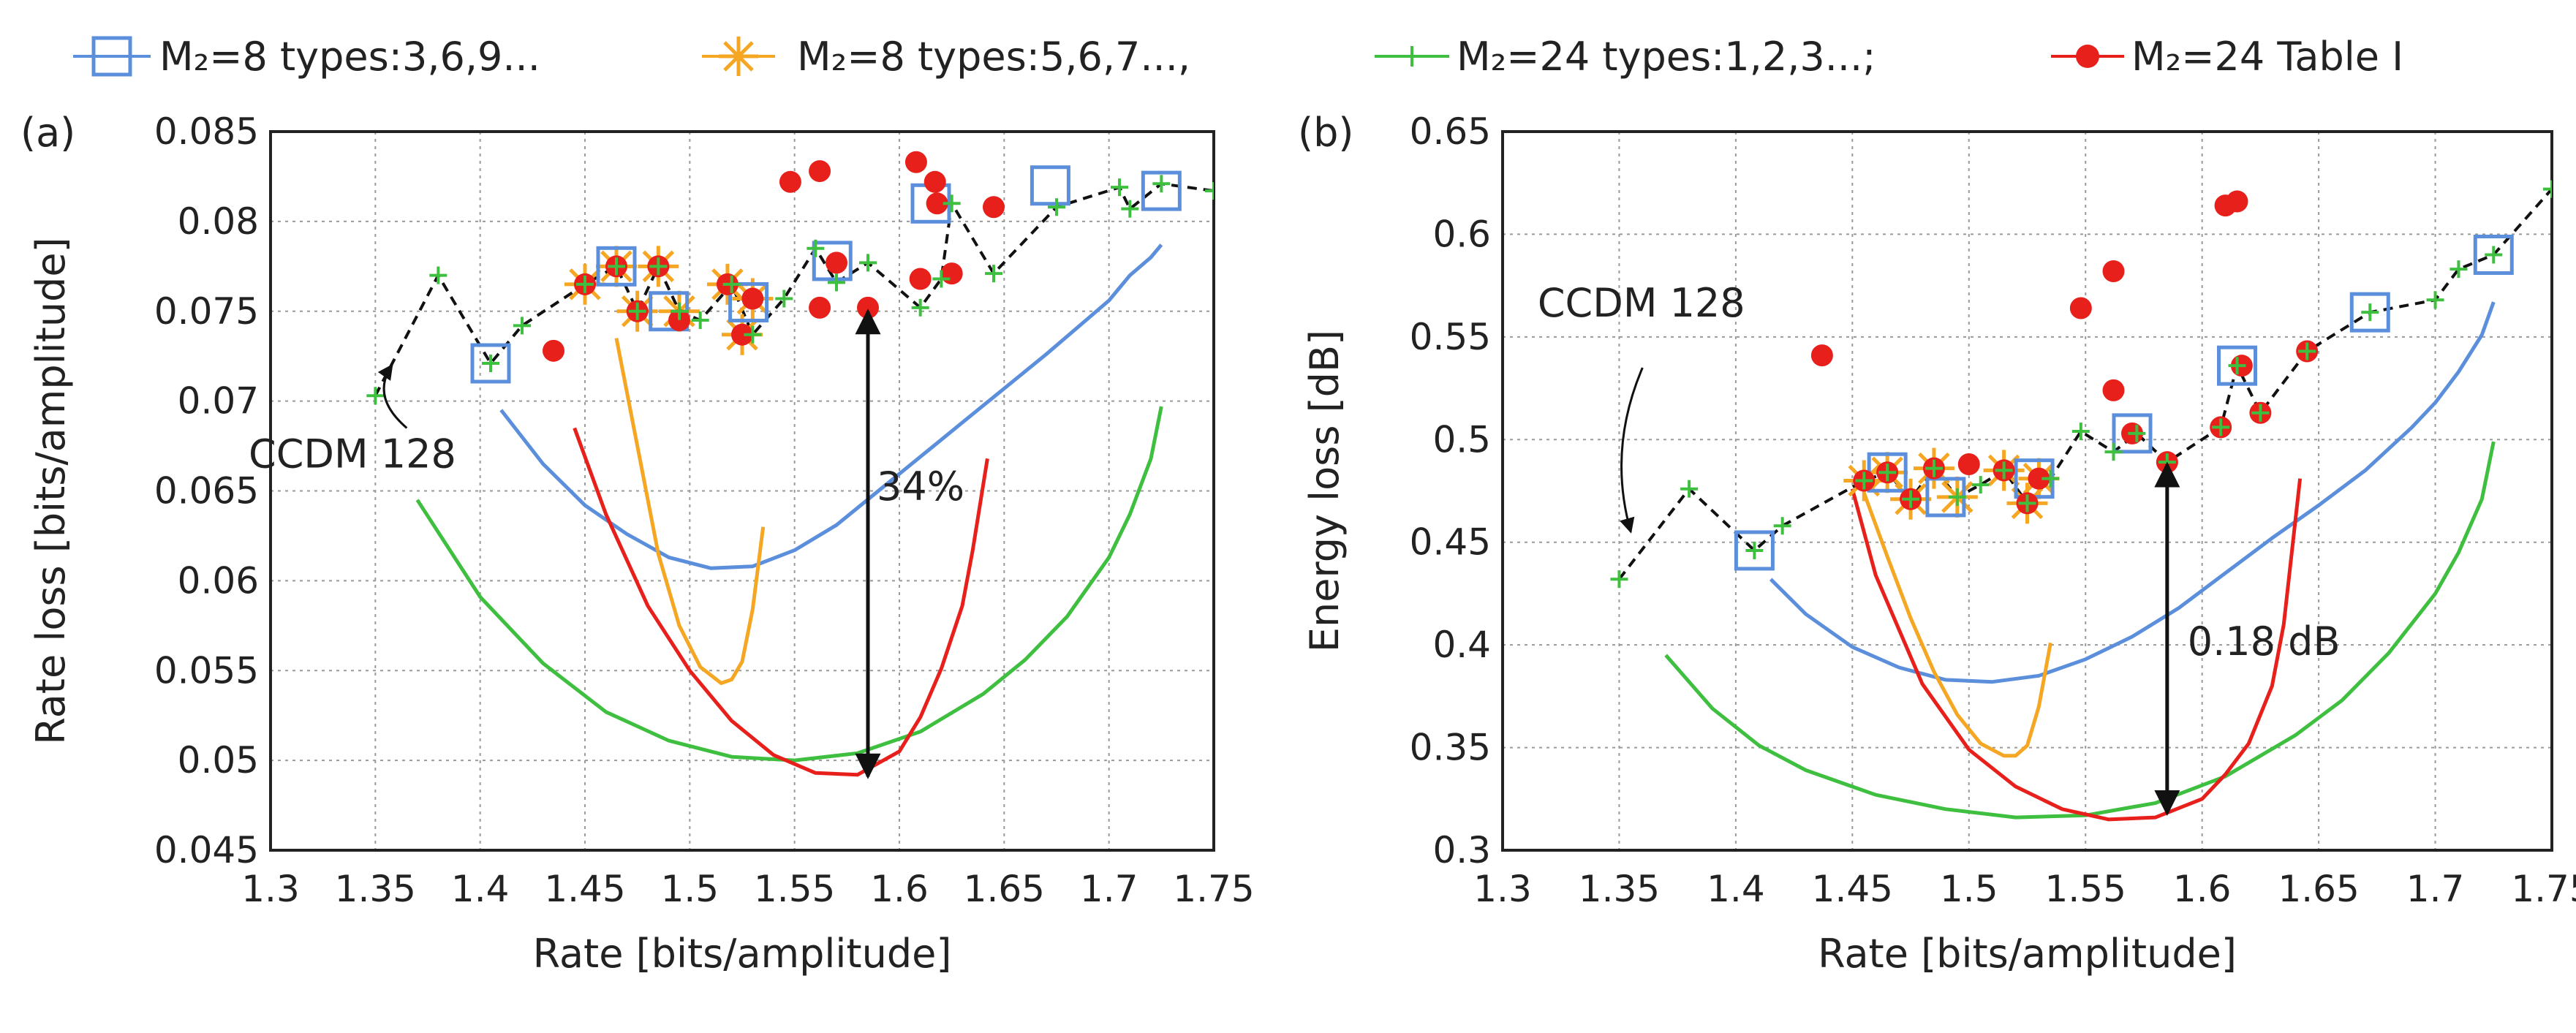  I want to click on legend-item-m2-24-table-i: M₂=24 Table I, so click(2227, 57).